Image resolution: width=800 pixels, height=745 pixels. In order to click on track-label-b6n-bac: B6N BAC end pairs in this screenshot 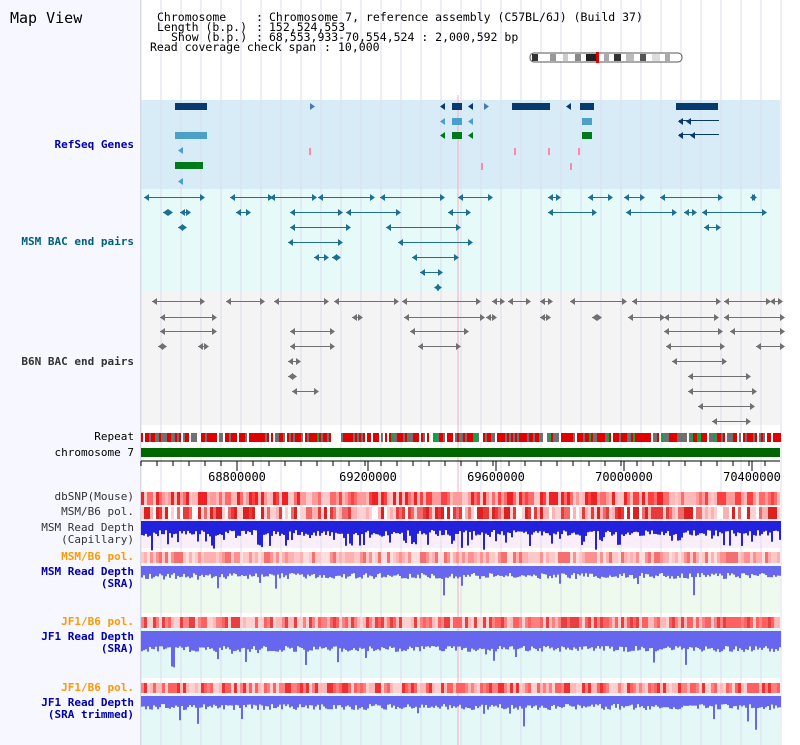, I will do `click(77, 361)`.